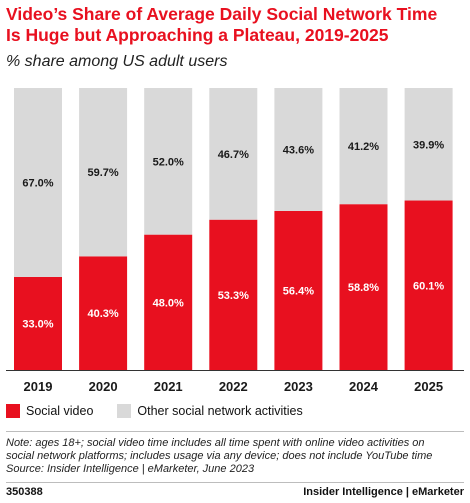 This screenshot has width=470, height=503. What do you see at coordinates (38, 386) in the screenshot?
I see `x-tick-label-2019: 2019` at bounding box center [38, 386].